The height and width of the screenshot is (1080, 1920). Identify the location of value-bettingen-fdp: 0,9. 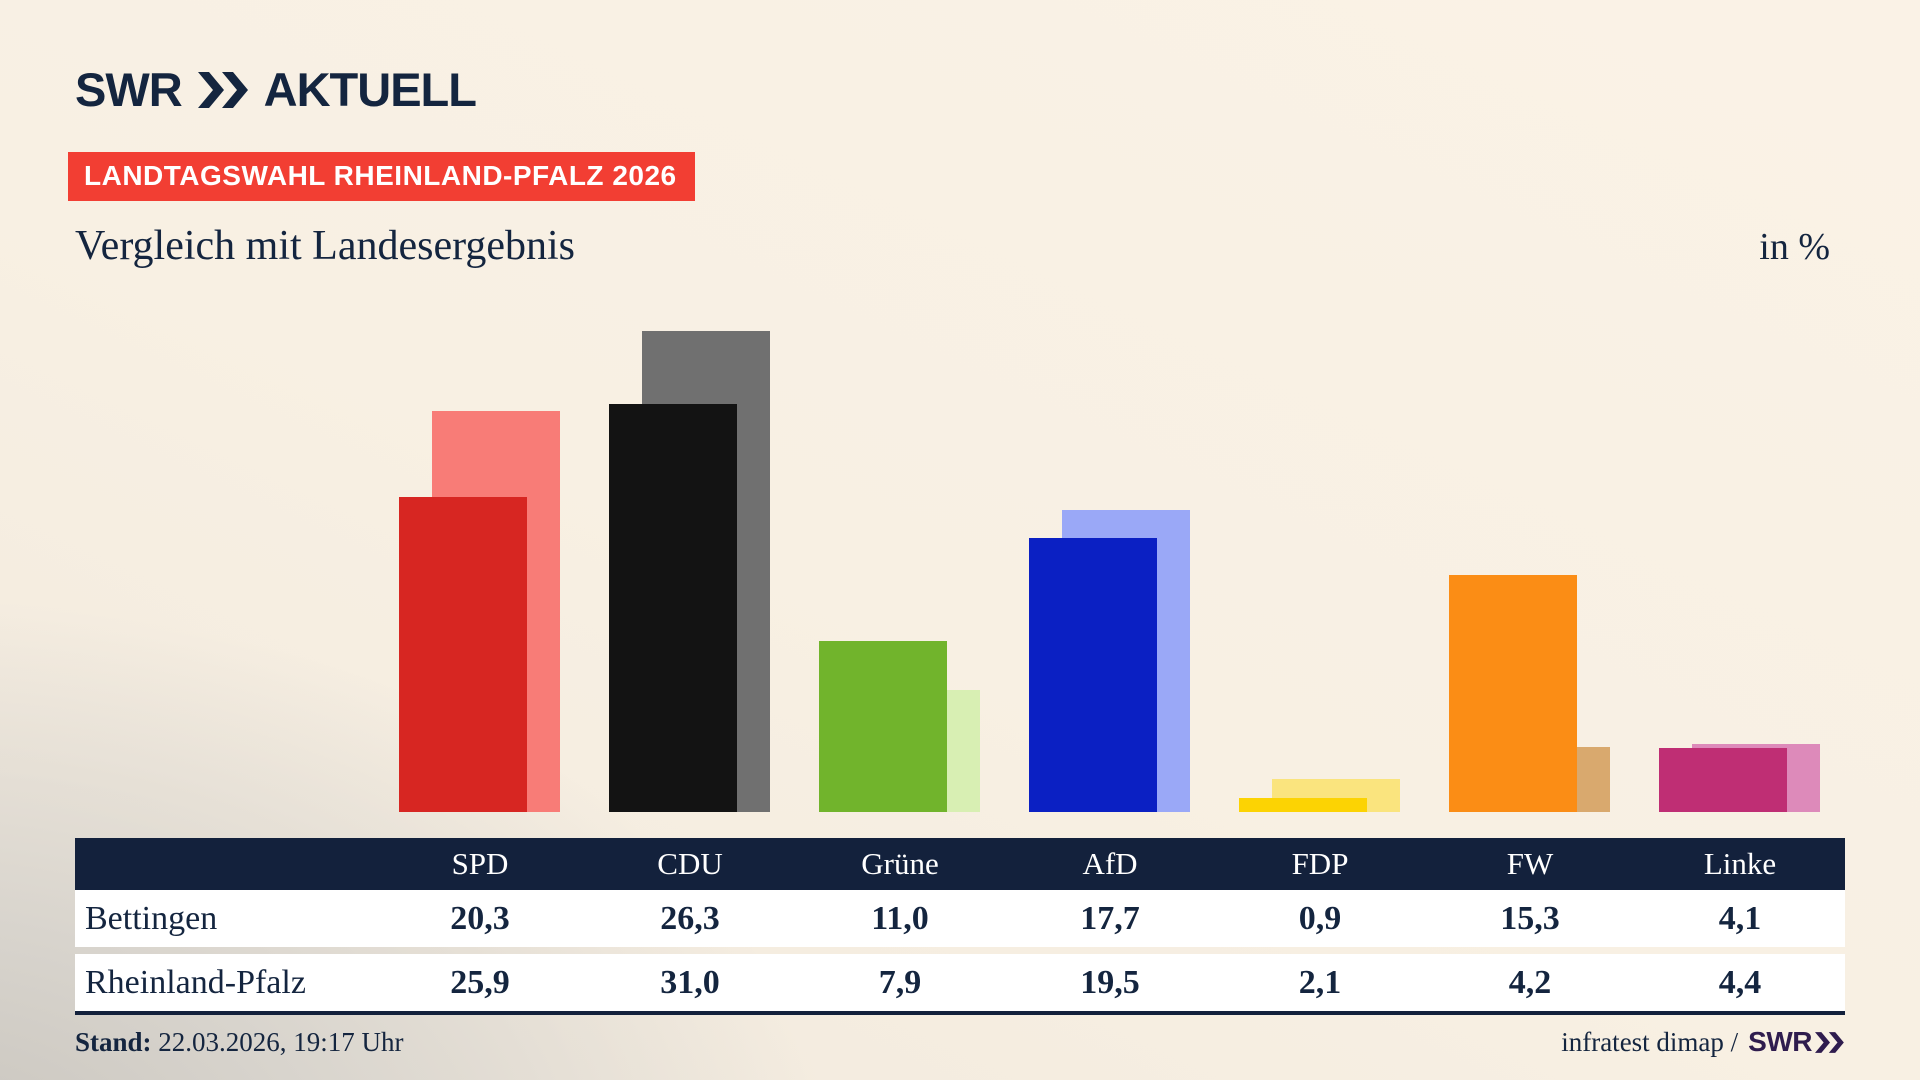
(1320, 918).